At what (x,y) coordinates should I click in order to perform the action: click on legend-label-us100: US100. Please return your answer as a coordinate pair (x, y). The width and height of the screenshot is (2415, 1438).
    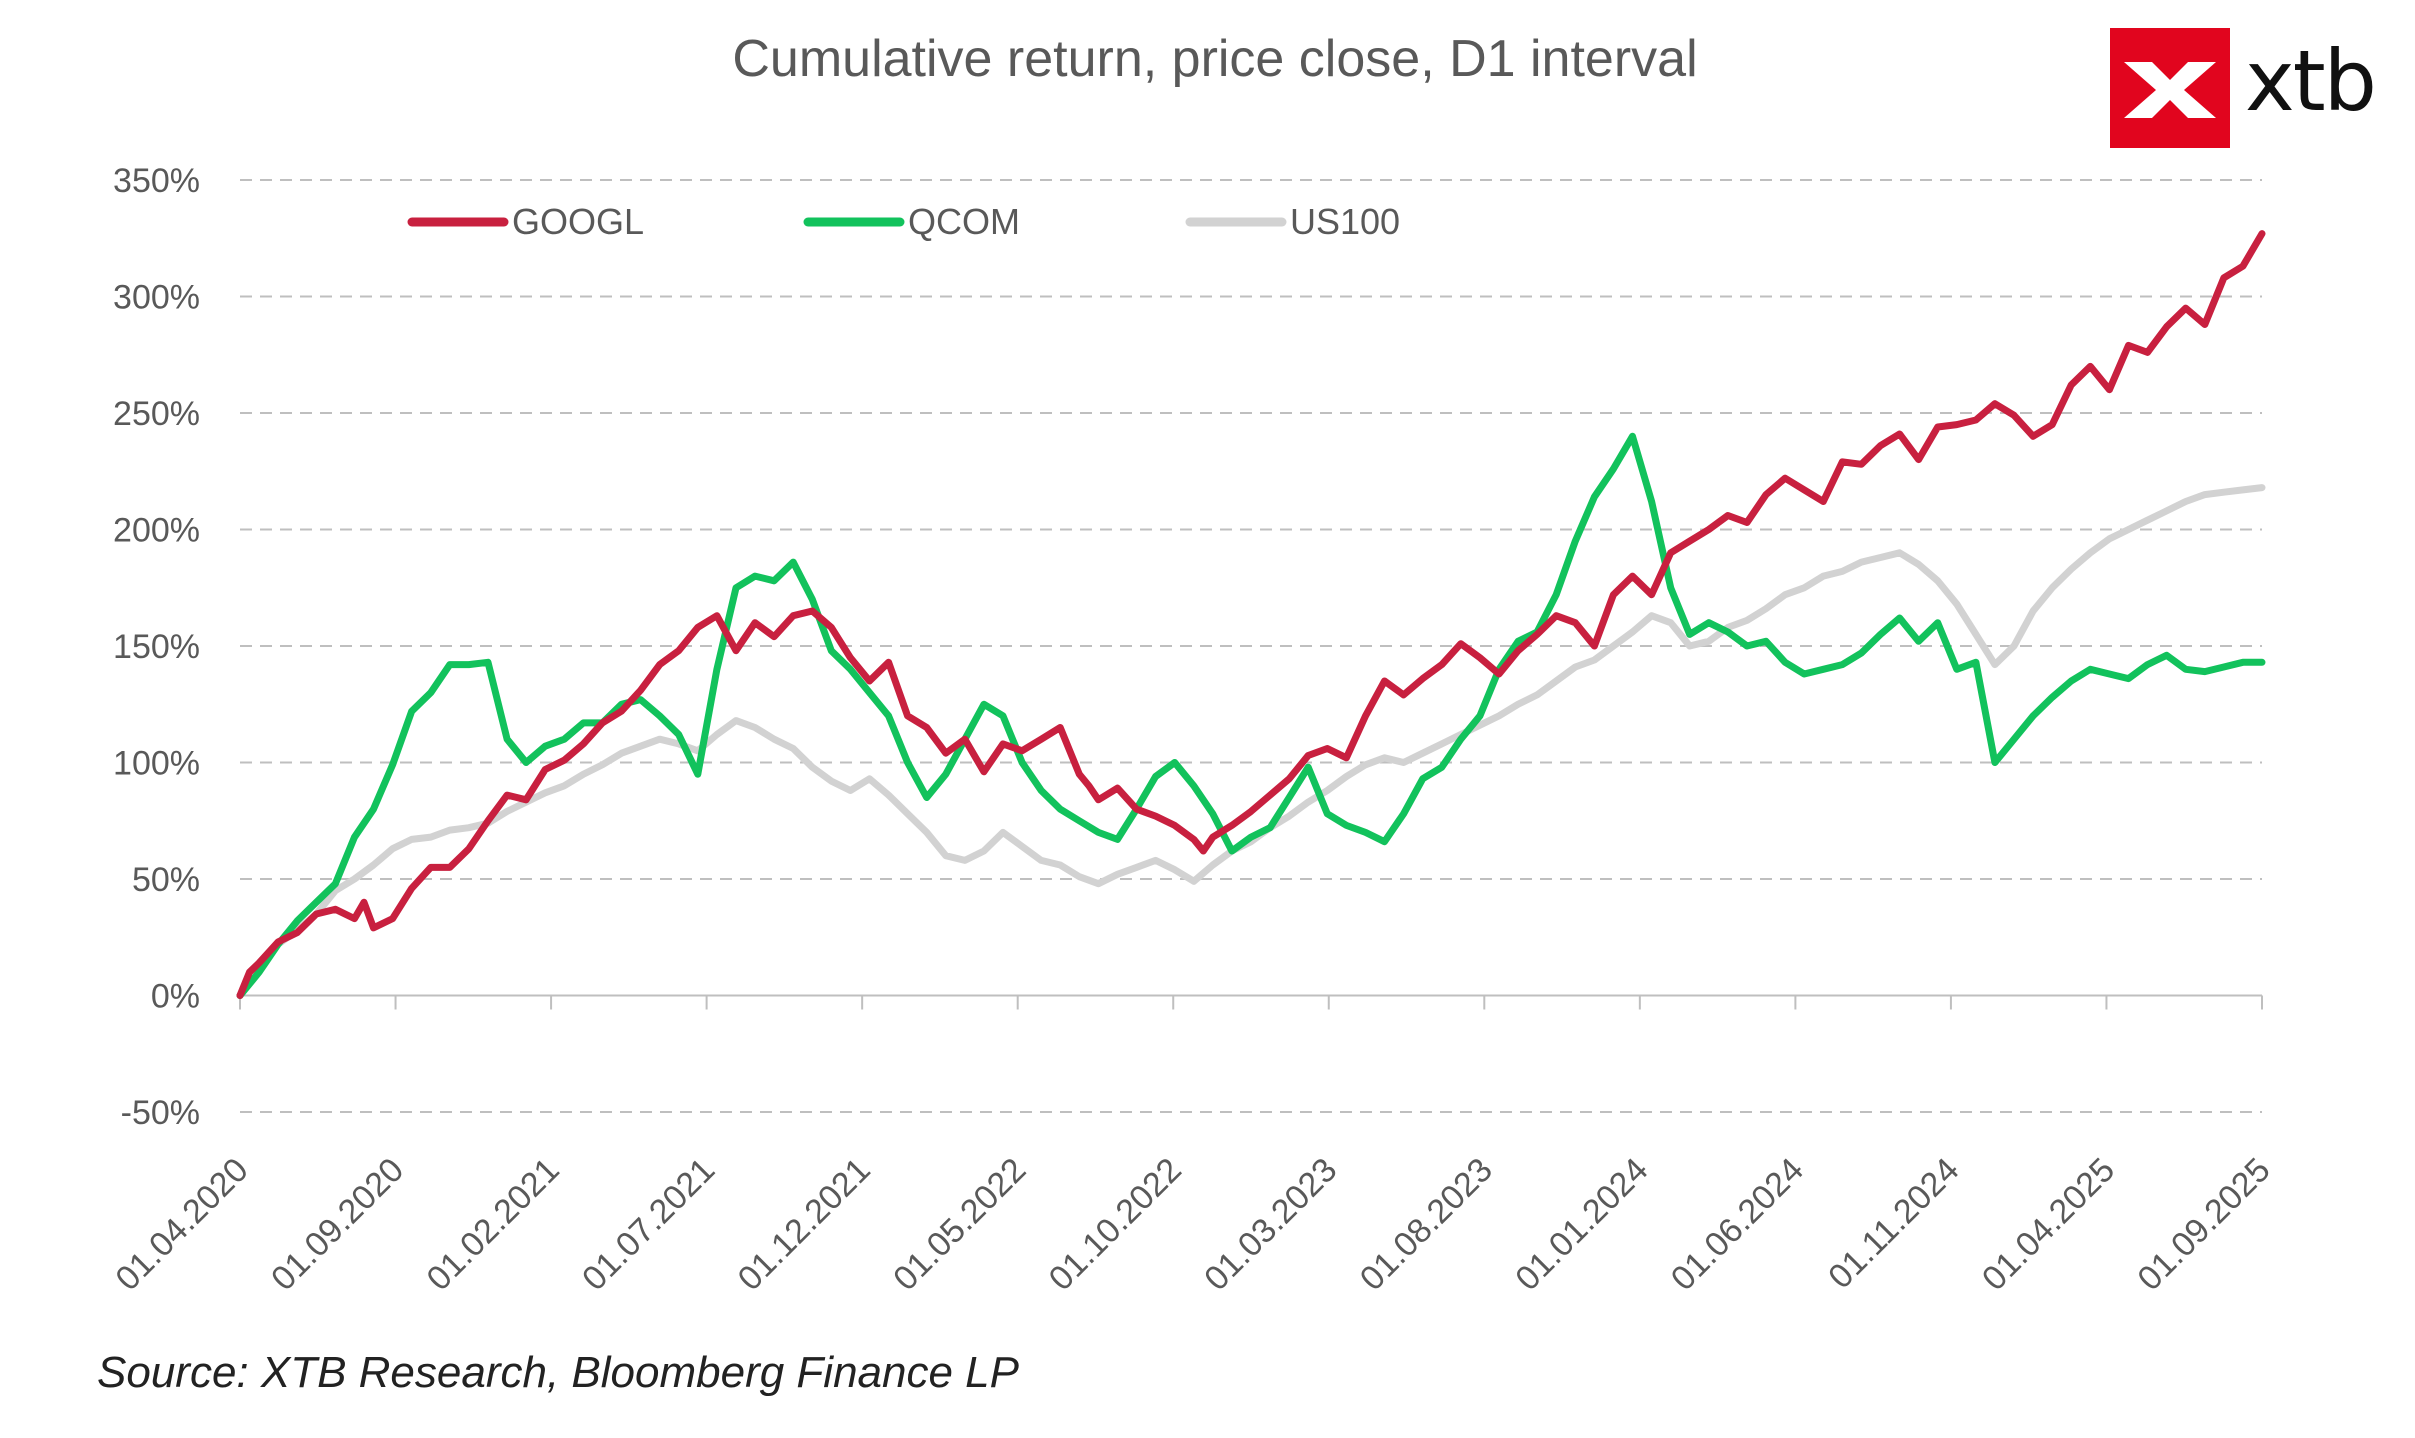
    Looking at the image, I should click on (1345, 221).